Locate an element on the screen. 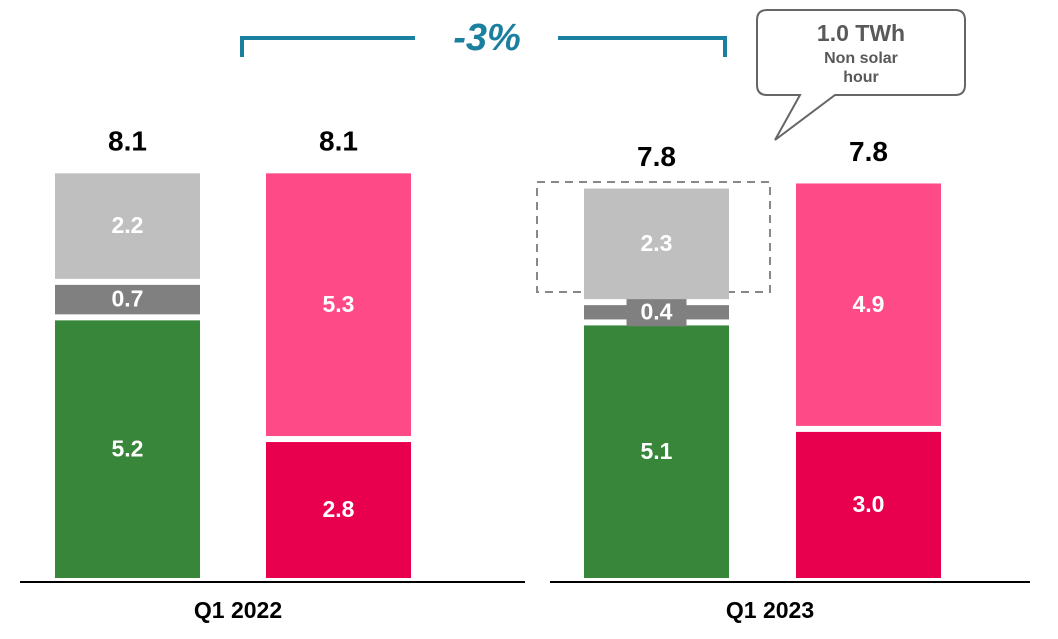 This screenshot has width=1058, height=639. group-label: Q1 2022 is located at coordinates (238, 610).